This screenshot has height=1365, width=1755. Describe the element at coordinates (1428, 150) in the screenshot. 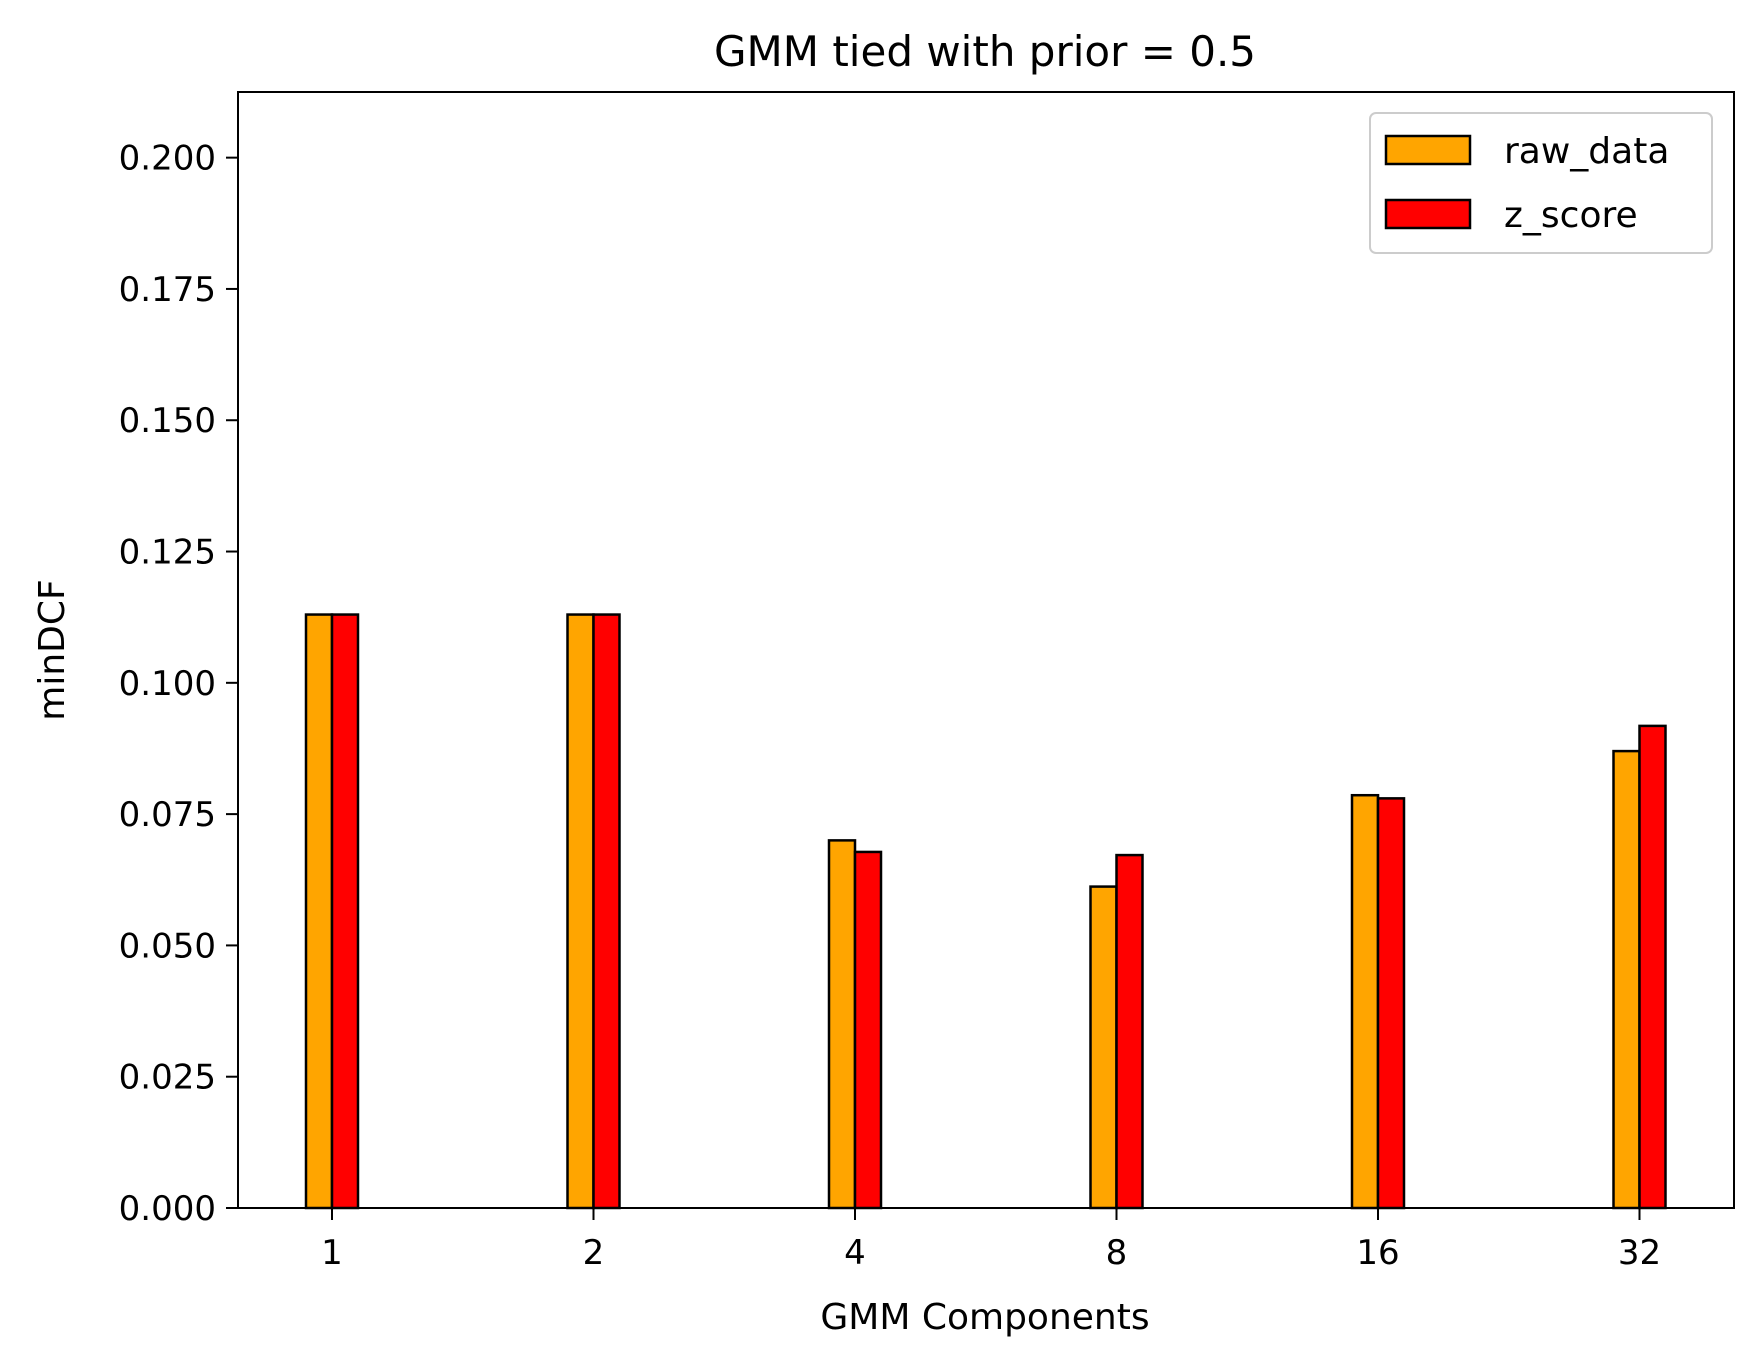

I see `legend-swatch-raw_data` at that location.